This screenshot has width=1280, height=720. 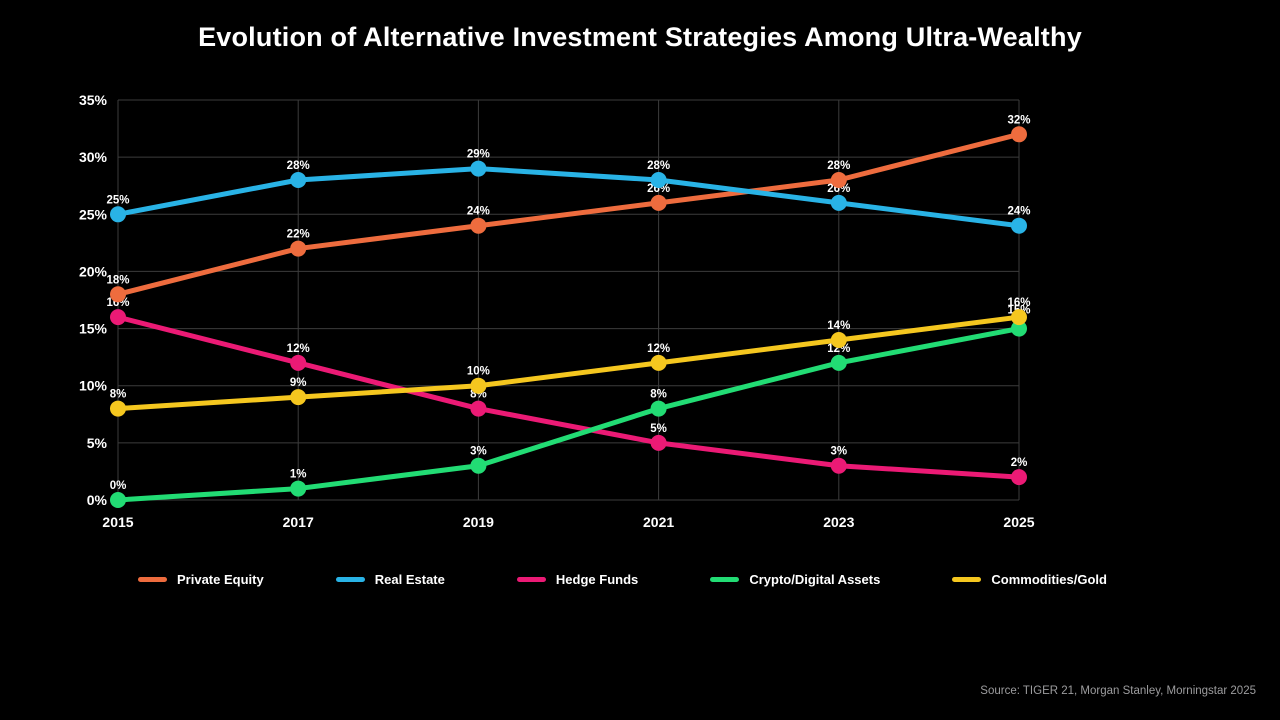 What do you see at coordinates (658, 429) in the screenshot?
I see `data-point-label: 5%` at bounding box center [658, 429].